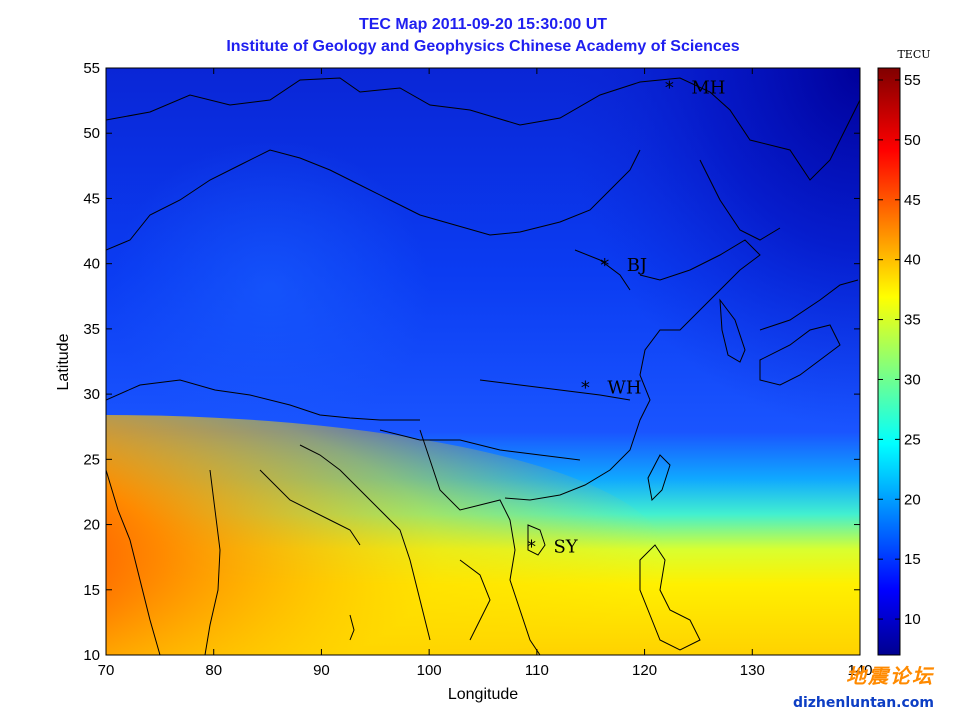 Image resolution: width=960 pixels, height=721 pixels. I want to click on y-tick-label: 10, so click(91, 655).